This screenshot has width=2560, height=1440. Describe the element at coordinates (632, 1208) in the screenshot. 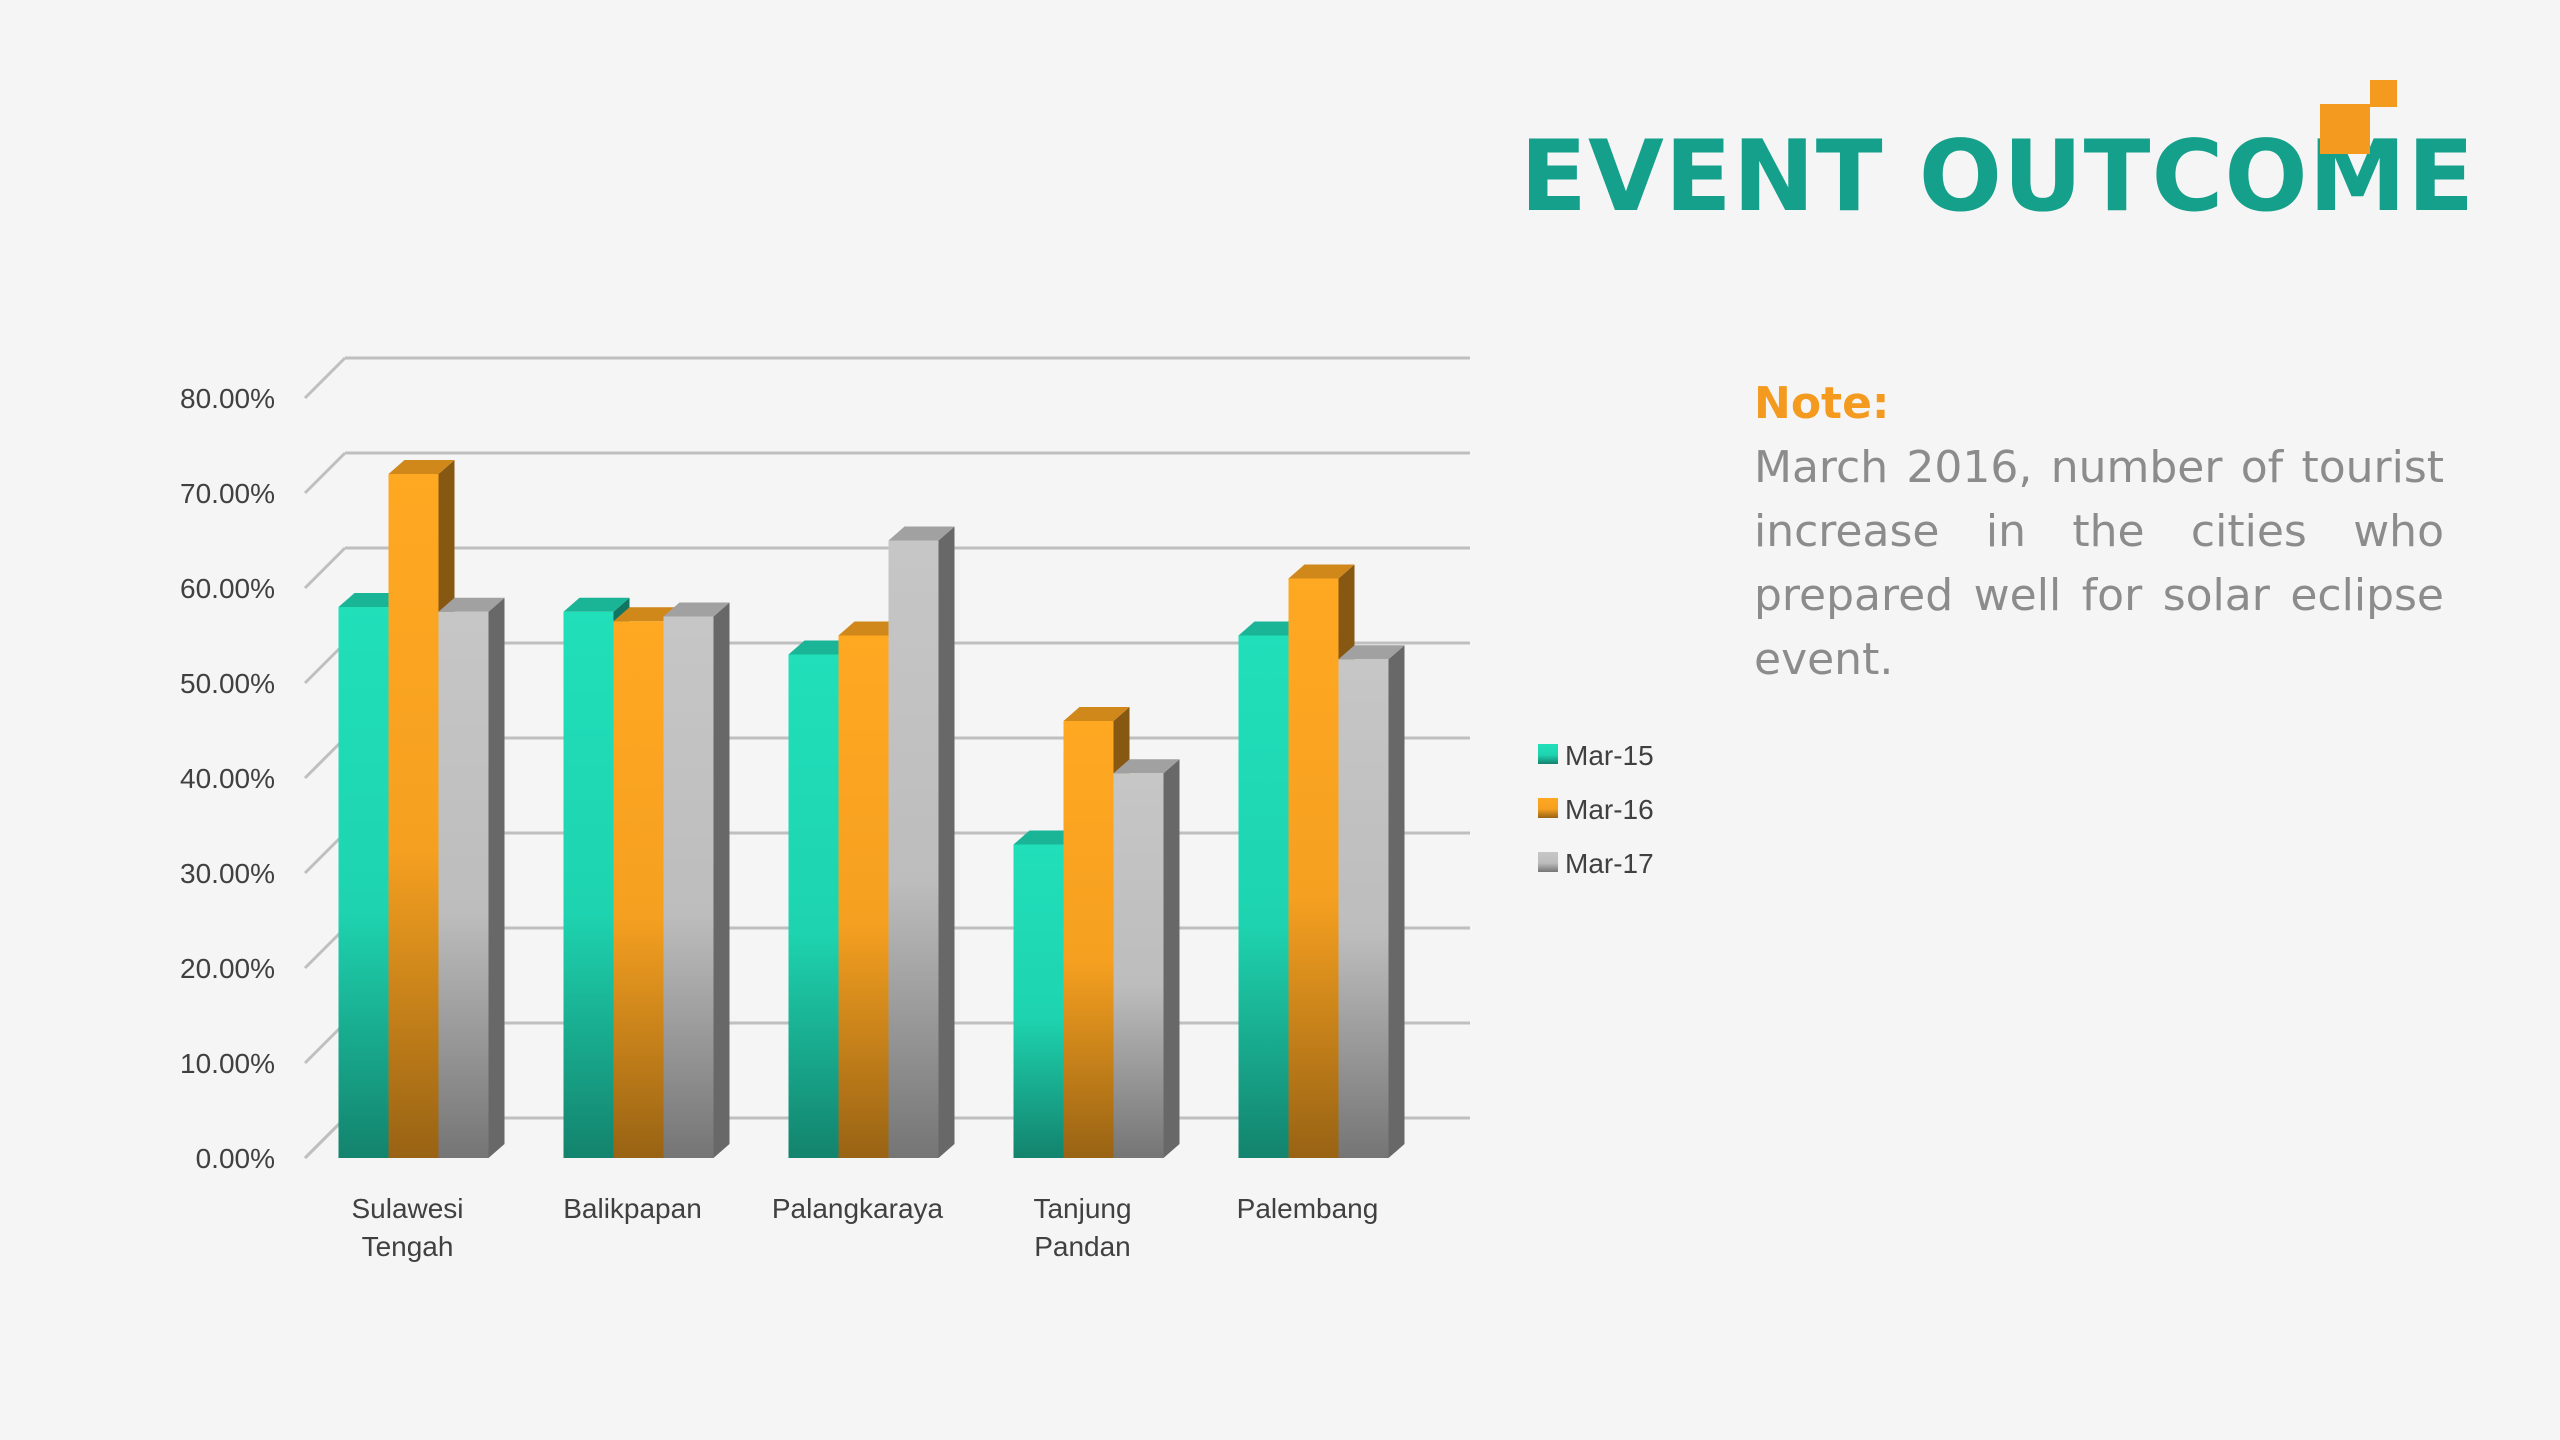

I see `x-tick-label: Balikpapan` at that location.